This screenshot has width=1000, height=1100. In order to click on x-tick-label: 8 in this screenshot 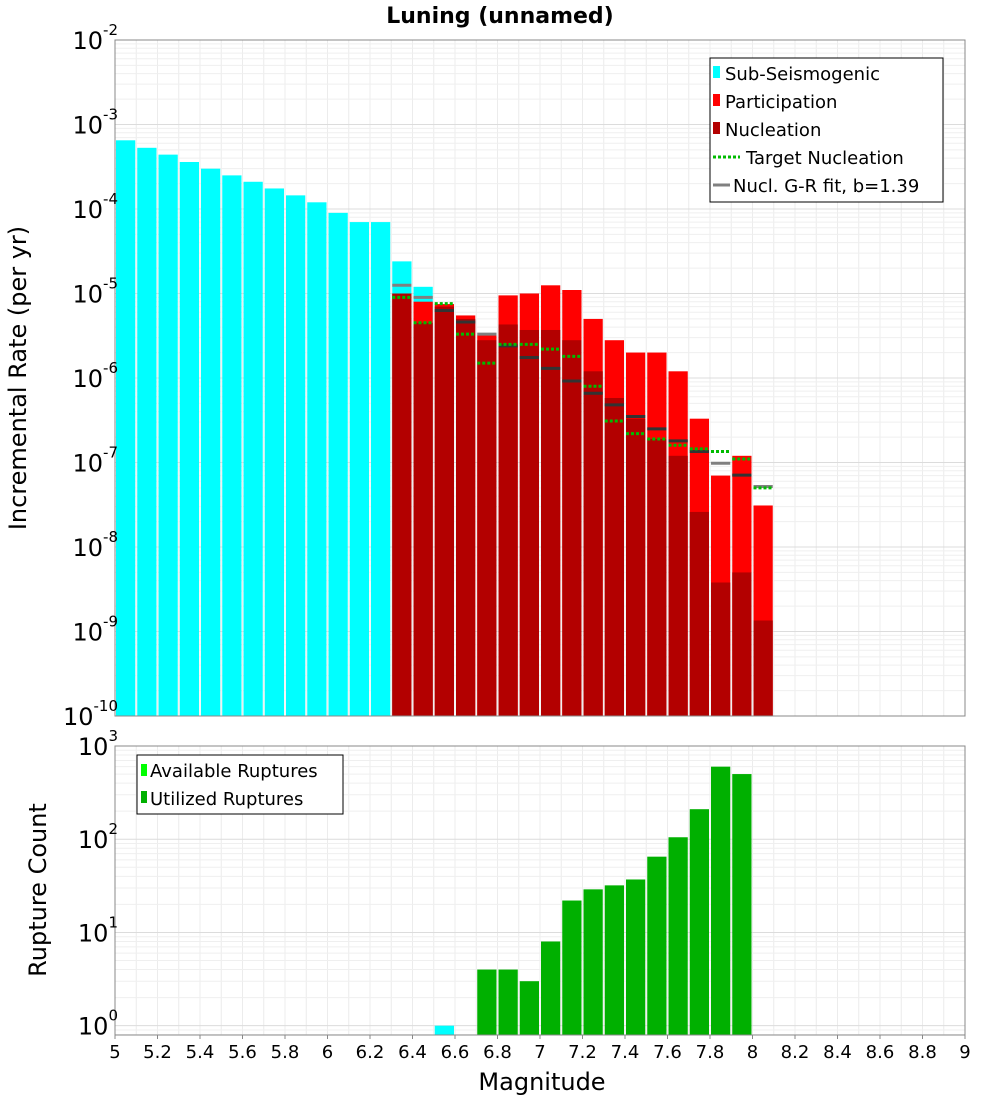, I will do `click(752, 1052)`.